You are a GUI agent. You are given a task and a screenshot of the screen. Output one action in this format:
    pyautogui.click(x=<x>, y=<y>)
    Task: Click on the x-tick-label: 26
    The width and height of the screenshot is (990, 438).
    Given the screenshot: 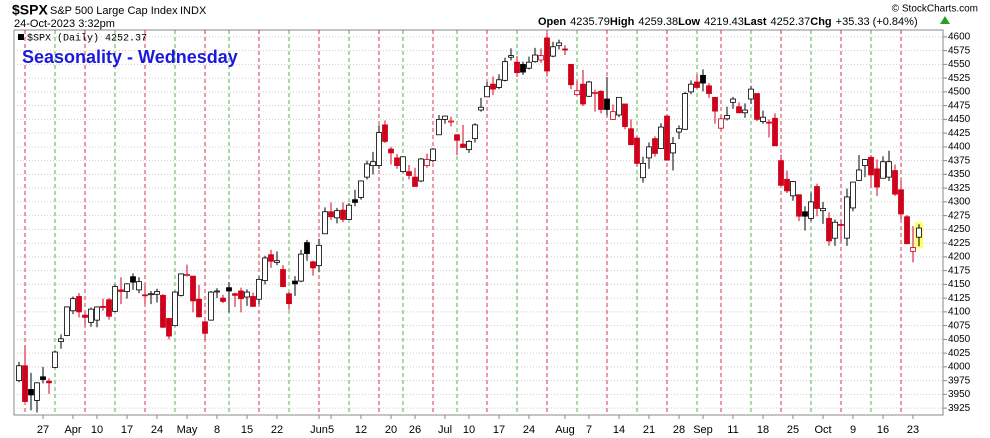 What is the action you would take?
    pyautogui.click(x=415, y=430)
    